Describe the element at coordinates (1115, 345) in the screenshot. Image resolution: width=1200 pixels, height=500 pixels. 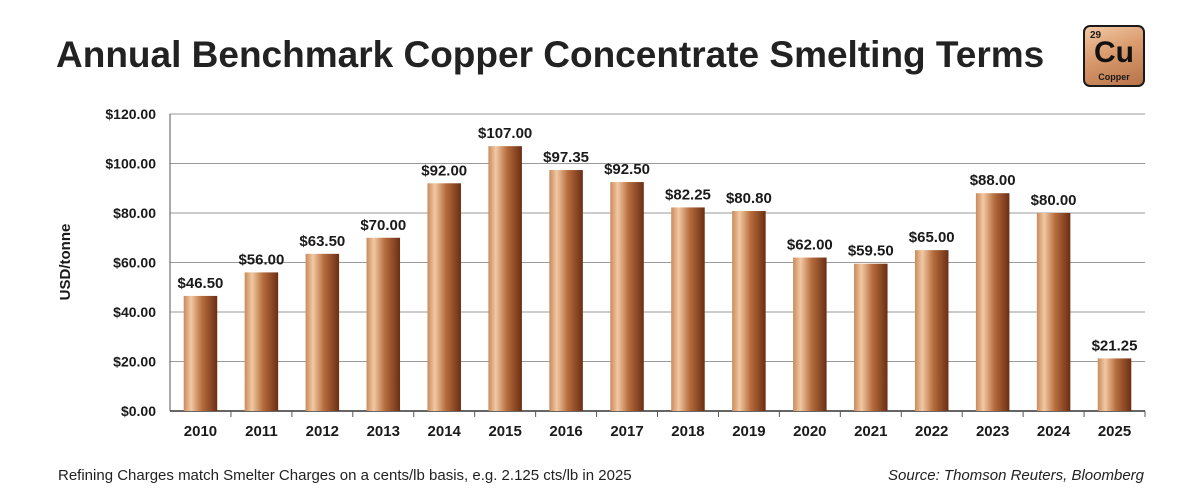
I see `data-label-2025: $21.25` at that location.